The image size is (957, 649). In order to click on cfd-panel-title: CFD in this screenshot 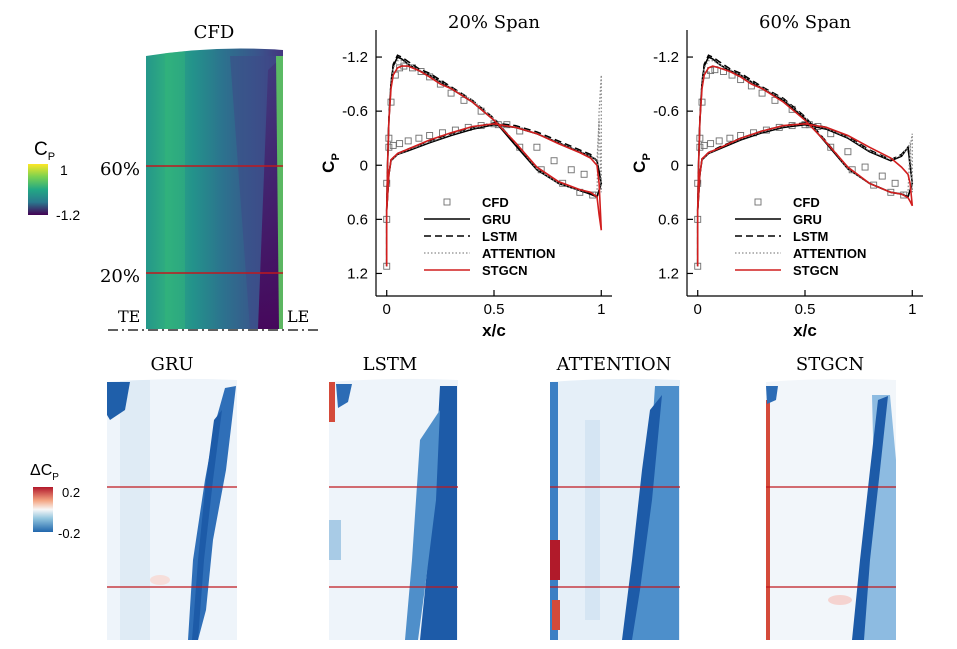, I will do `click(214, 32)`.